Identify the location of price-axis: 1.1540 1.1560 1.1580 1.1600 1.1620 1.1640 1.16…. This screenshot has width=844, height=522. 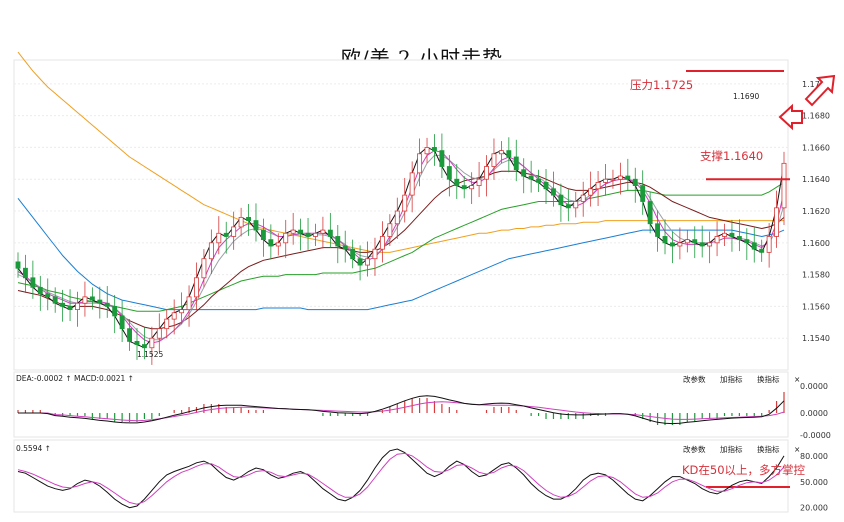
(816, 211).